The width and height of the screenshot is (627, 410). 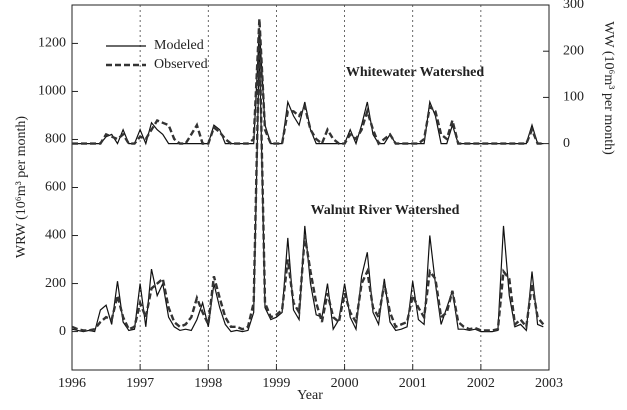 I want to click on x-tick-label: 1997, so click(x=140, y=383).